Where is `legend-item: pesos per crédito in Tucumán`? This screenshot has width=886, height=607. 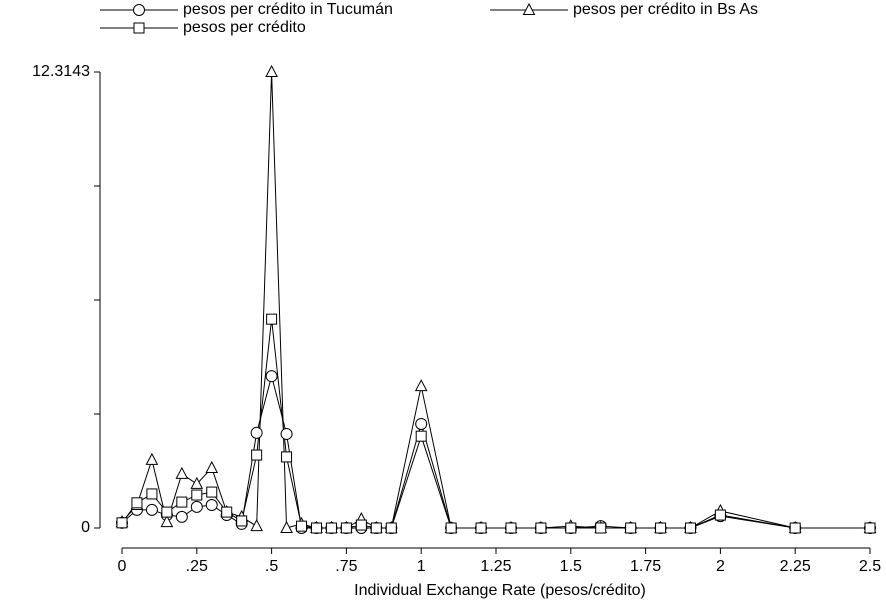 legend-item: pesos per crédito in Tucumán is located at coordinates (246, 9).